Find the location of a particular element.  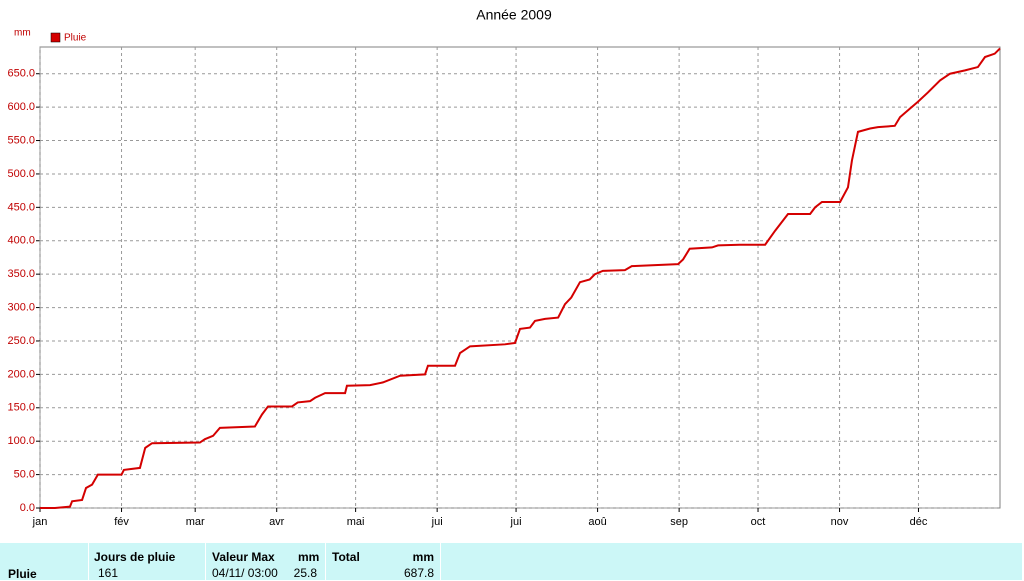

legend-swatch is located at coordinates (55, 37).